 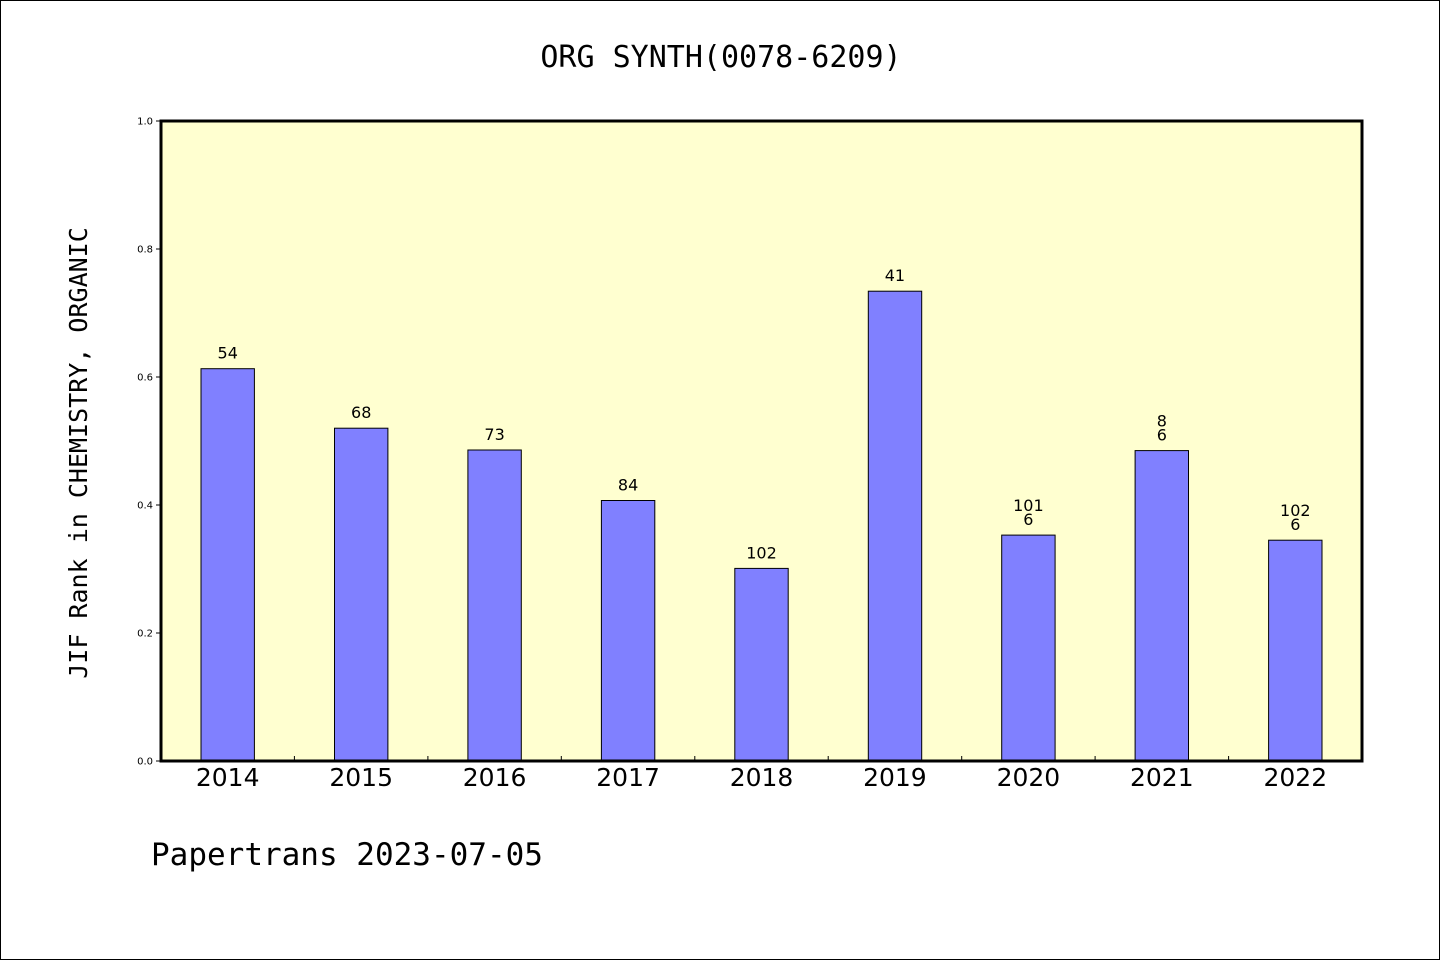 I want to click on bar-label-2022-line1: 102, so click(x=1295, y=510).